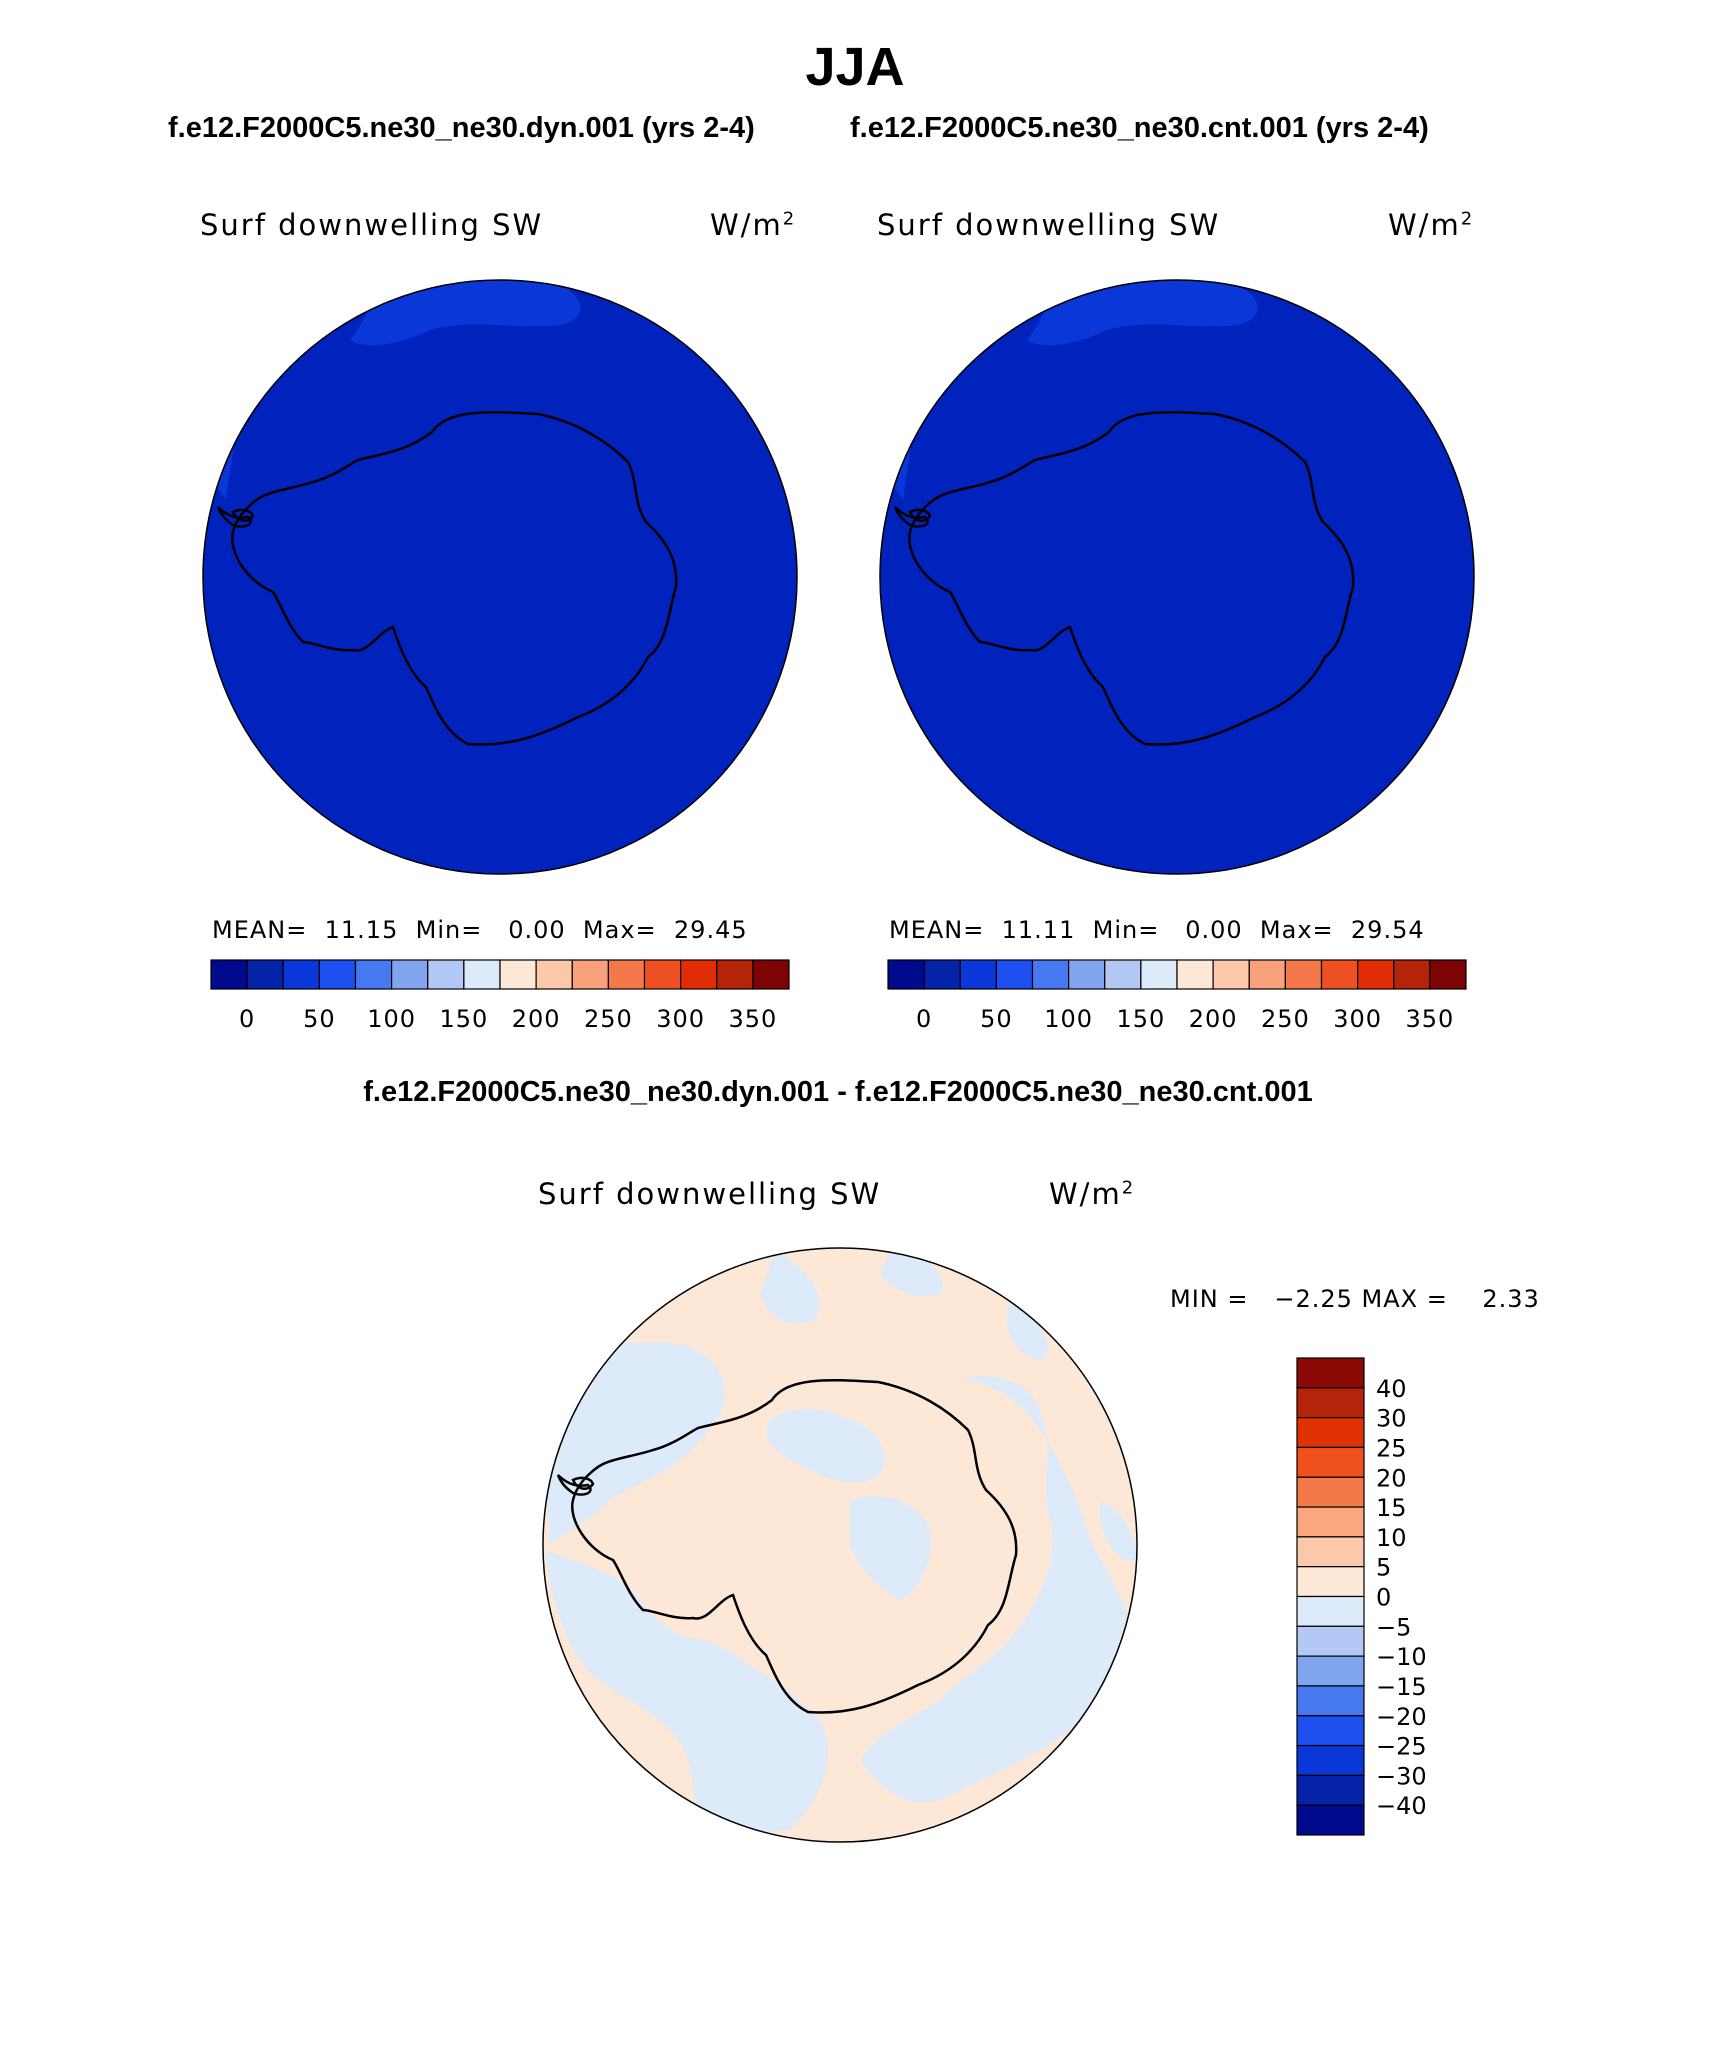 Image resolution: width=1710 pixels, height=2061 pixels. Describe the element at coordinates (480, 930) in the screenshot. I see `panel-left-stats: MEAN= 11.15 Min= 0.00 Max= 29.45` at that location.